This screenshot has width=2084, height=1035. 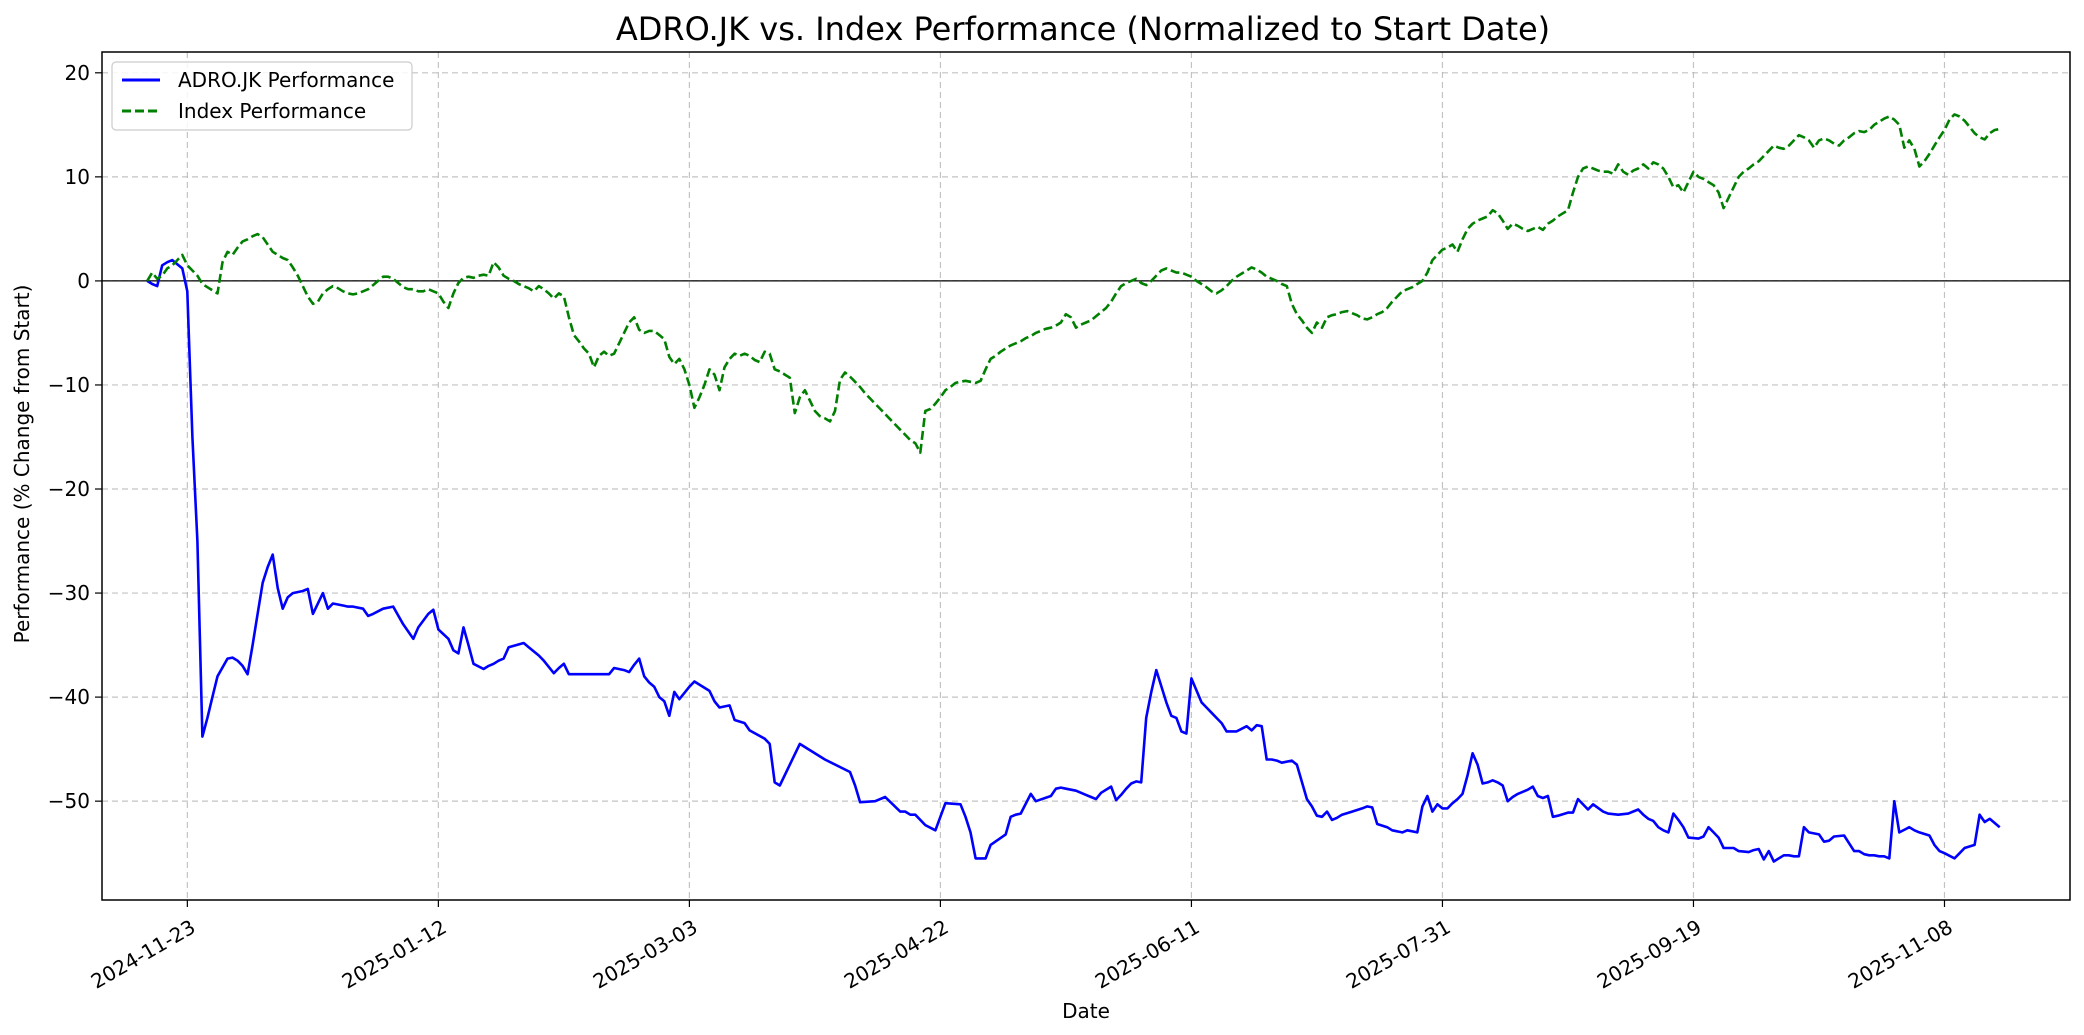 I want to click on y-tick-label: 10, so click(x=77, y=177).